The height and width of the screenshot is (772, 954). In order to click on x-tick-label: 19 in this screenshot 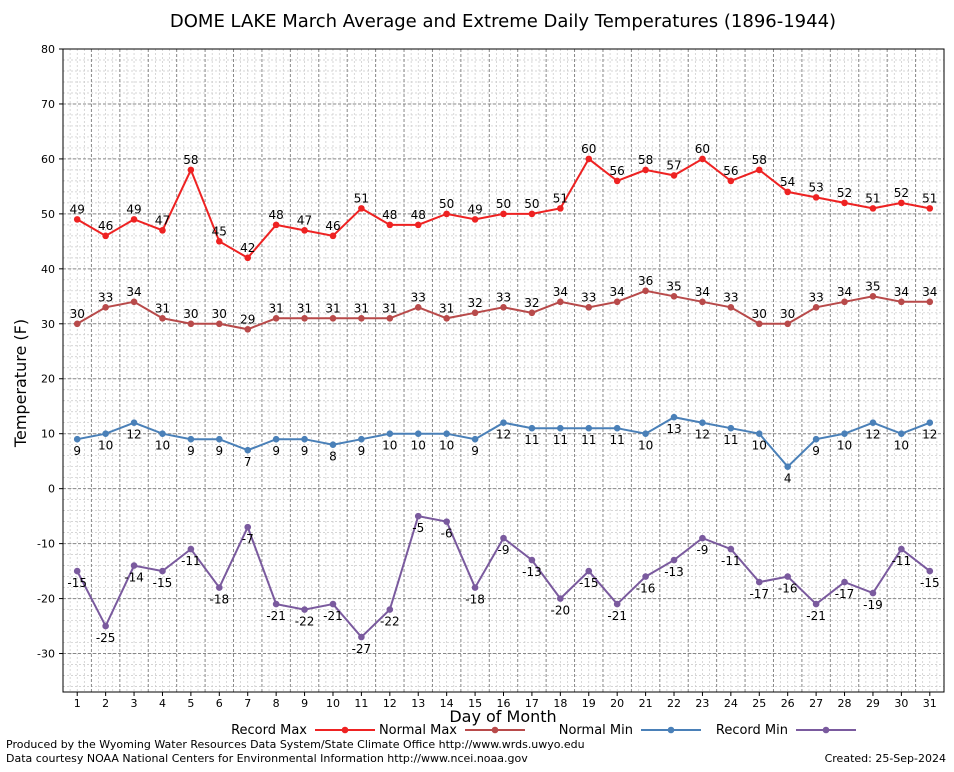, I will do `click(589, 703)`.